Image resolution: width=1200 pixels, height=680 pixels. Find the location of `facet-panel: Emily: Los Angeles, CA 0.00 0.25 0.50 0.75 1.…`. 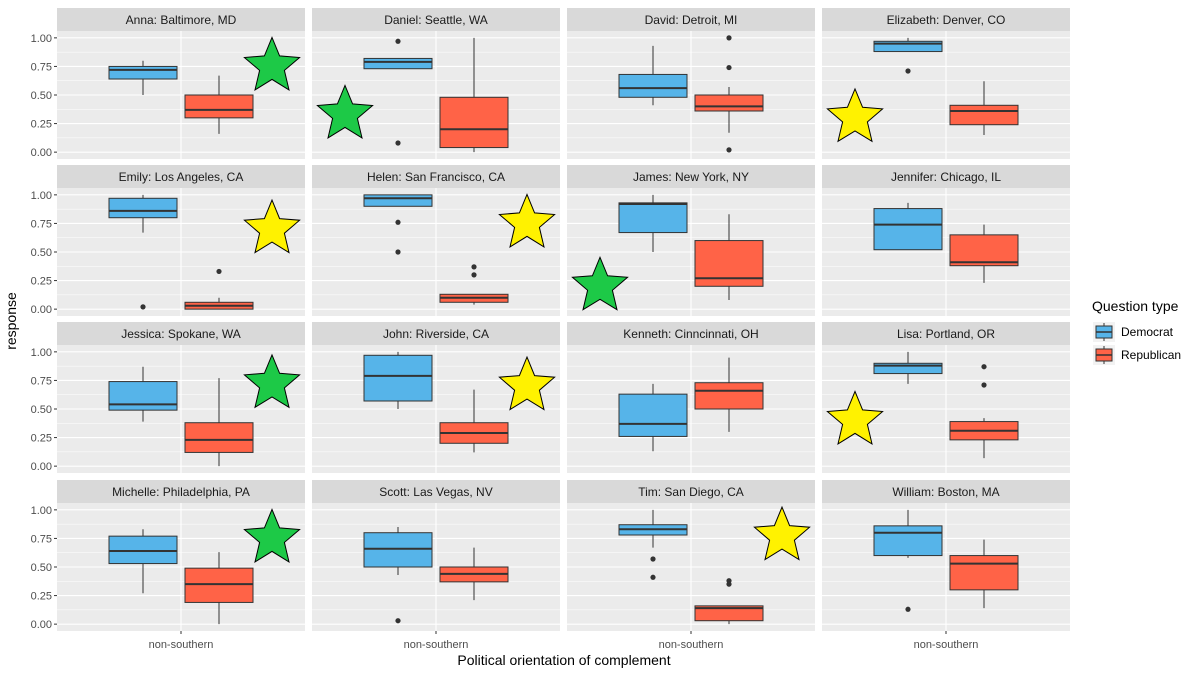

facet-panel: Emily: Los Angeles, CA 0.00 0.25 0.50 0.75 1.… is located at coordinates (168, 240).